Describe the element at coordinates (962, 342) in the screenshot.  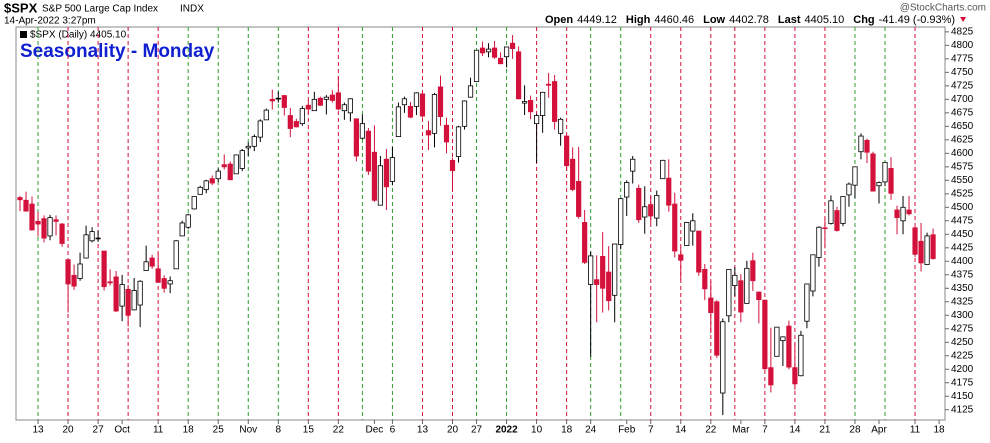
I see `y-tick-label: 4250` at that location.